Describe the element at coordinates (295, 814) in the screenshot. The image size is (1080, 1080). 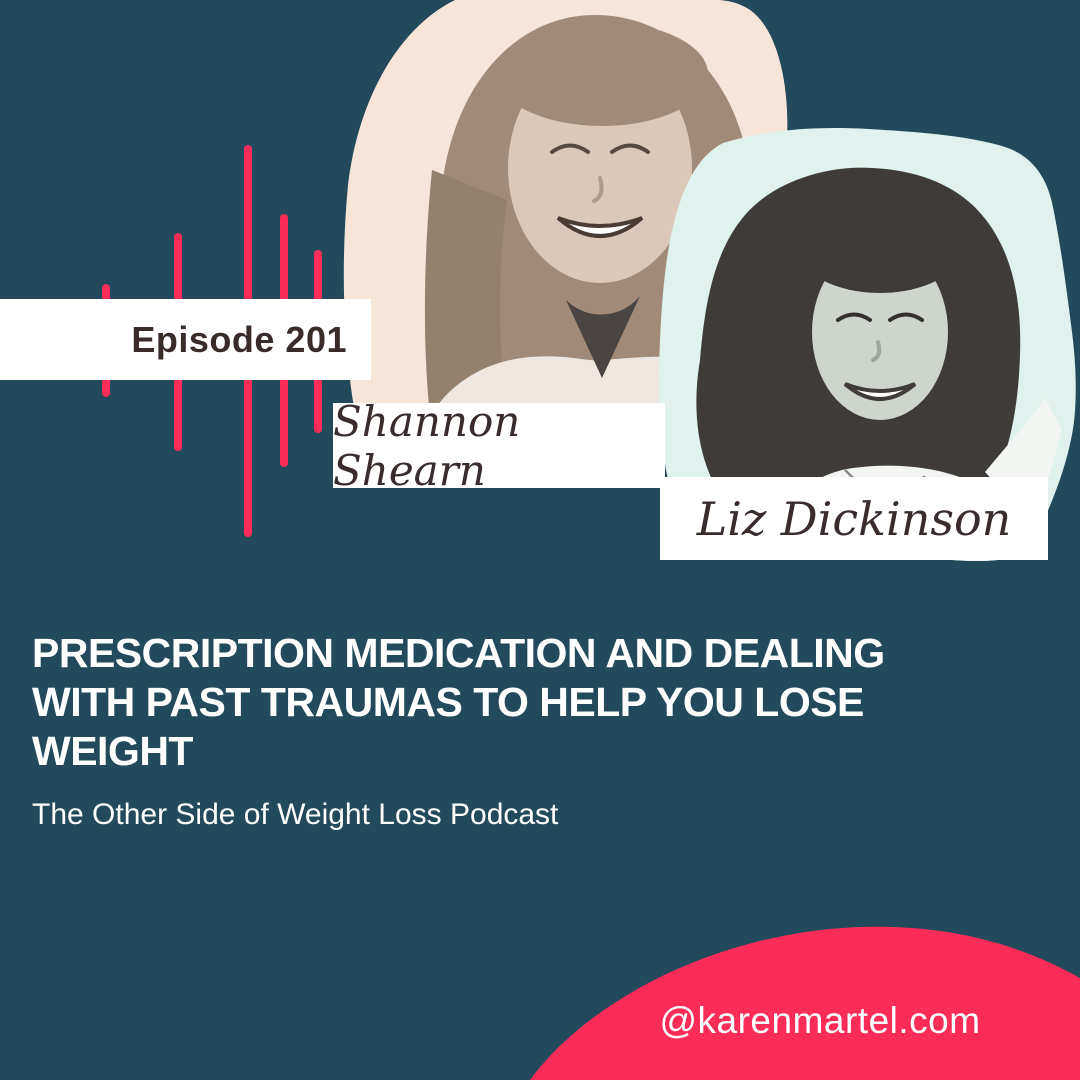
I see `podcast-name: The Other Side of Weight Loss Podcast` at that location.